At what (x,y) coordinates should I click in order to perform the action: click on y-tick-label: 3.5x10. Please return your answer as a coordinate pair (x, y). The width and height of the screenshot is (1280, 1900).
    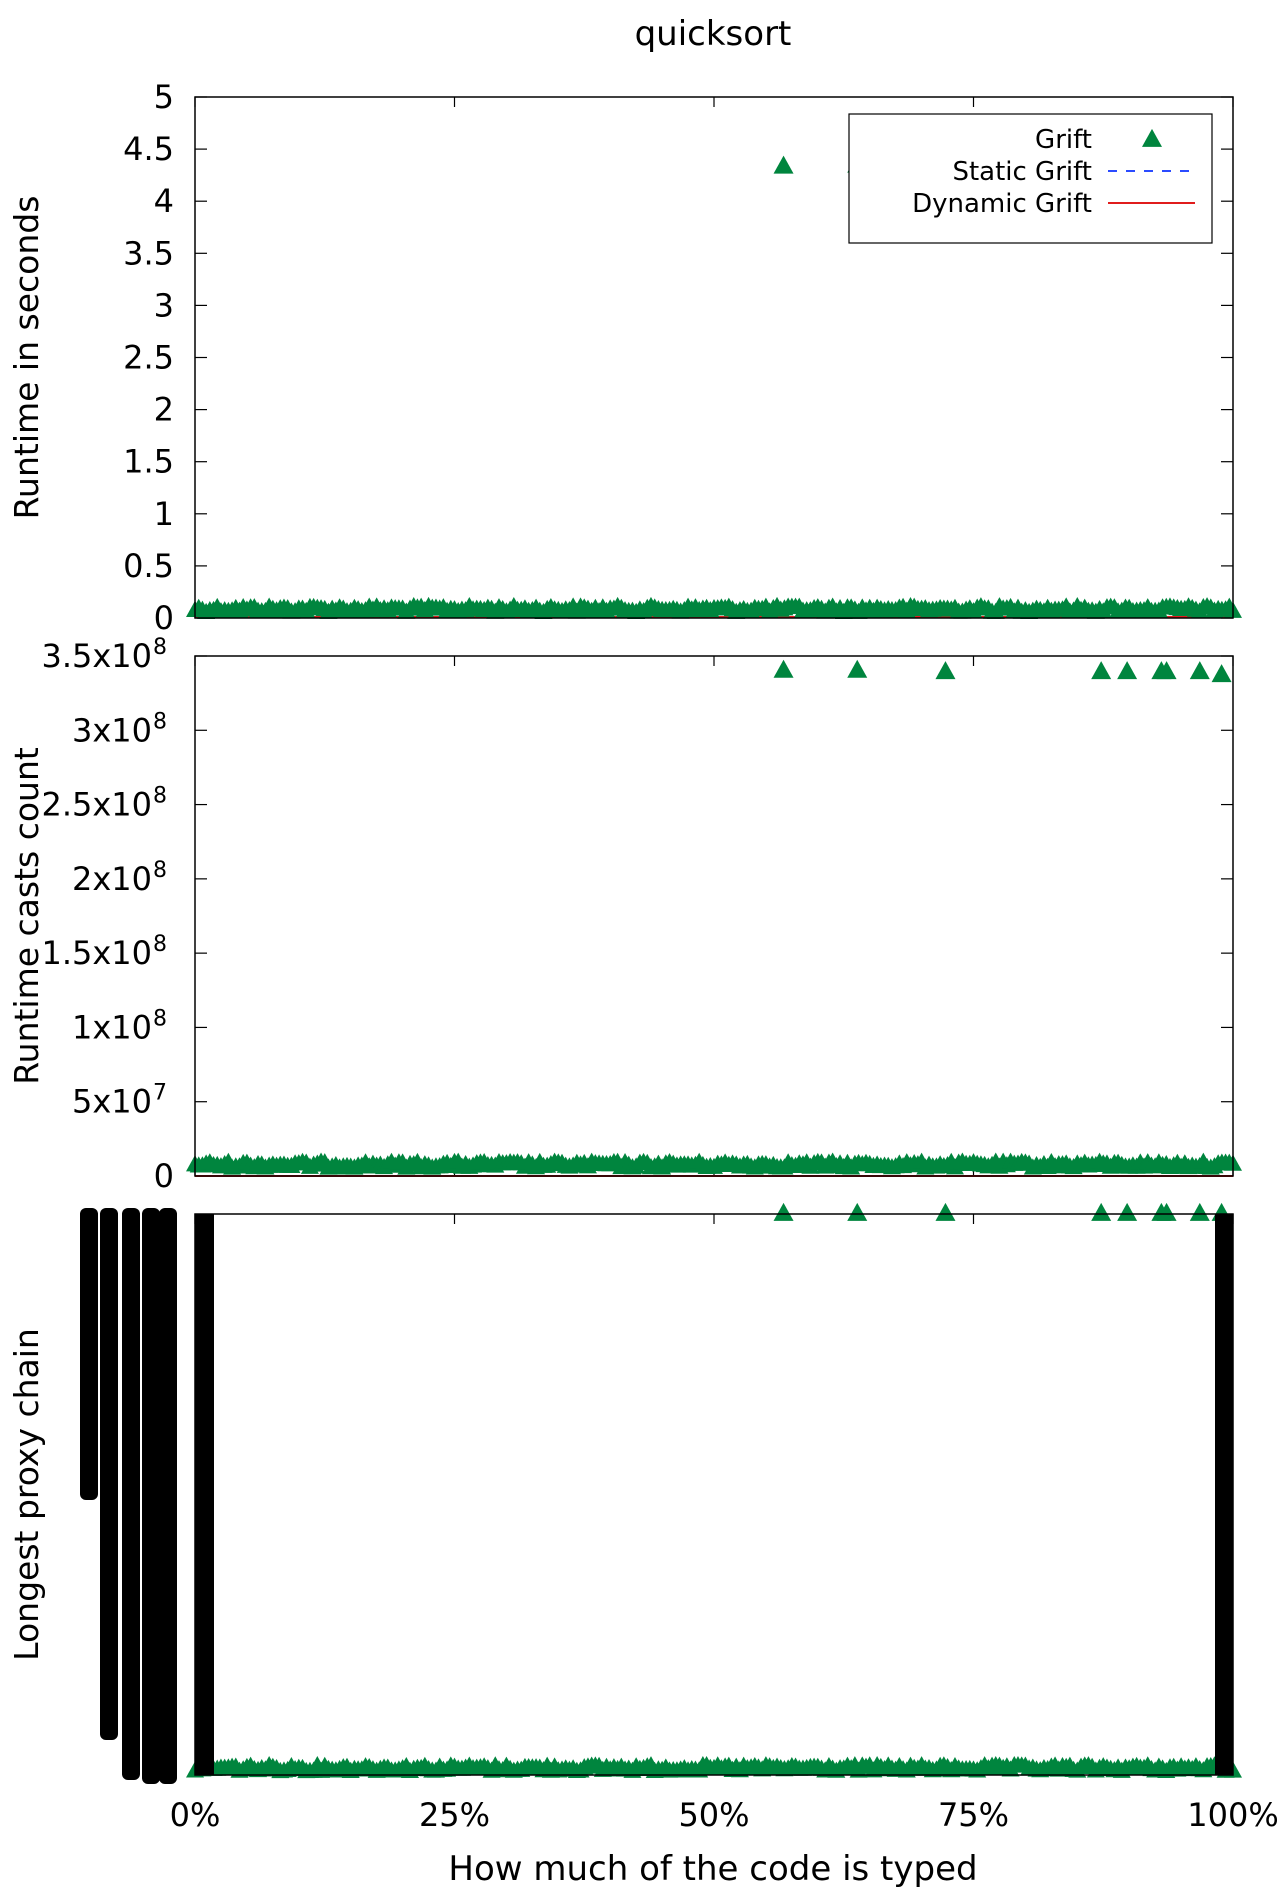
    Looking at the image, I should click on (96, 656).